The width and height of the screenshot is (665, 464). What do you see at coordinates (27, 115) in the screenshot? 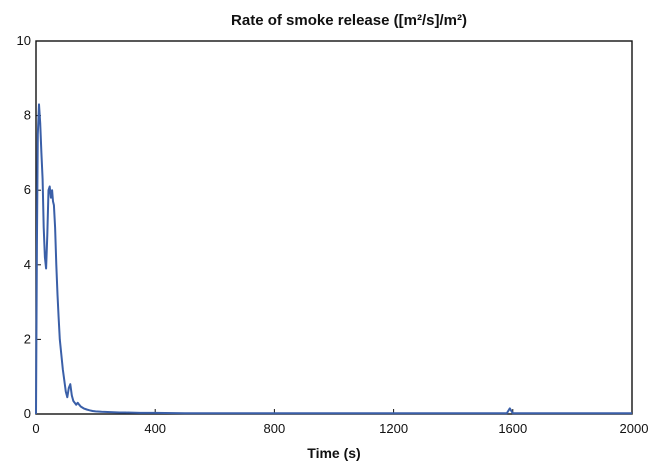
I see `y-tick-label: 8` at bounding box center [27, 115].